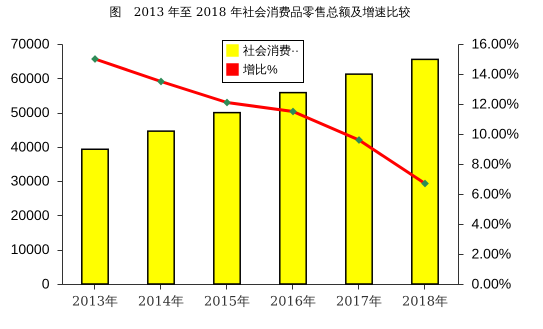 This screenshot has height=329, width=543. I want to click on legend-label: 社会消费··, so click(271, 51).